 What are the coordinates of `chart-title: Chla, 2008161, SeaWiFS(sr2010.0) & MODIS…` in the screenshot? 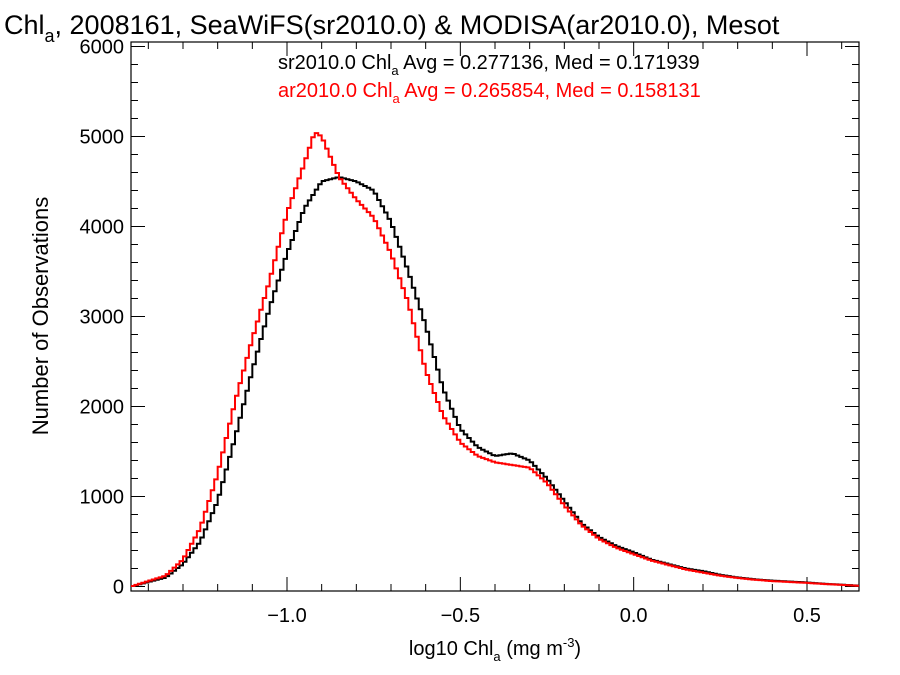 It's located at (392, 28).